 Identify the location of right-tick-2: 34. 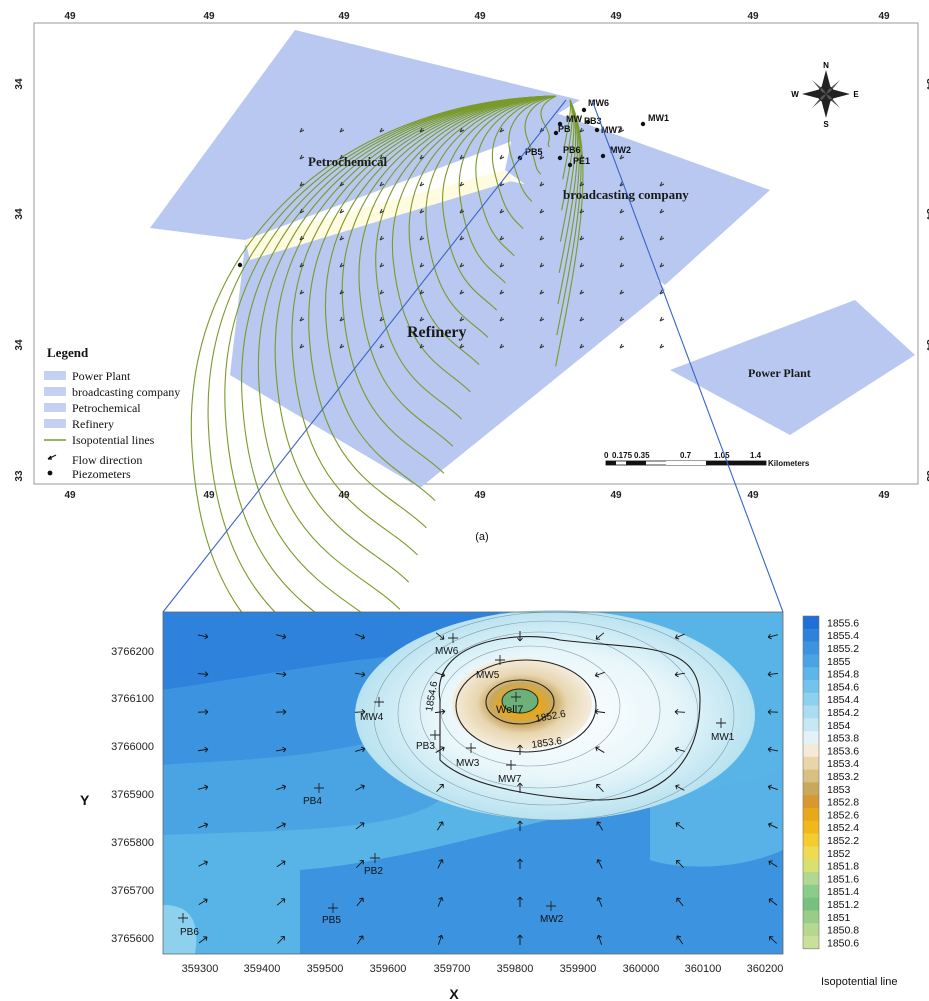
(926, 214).